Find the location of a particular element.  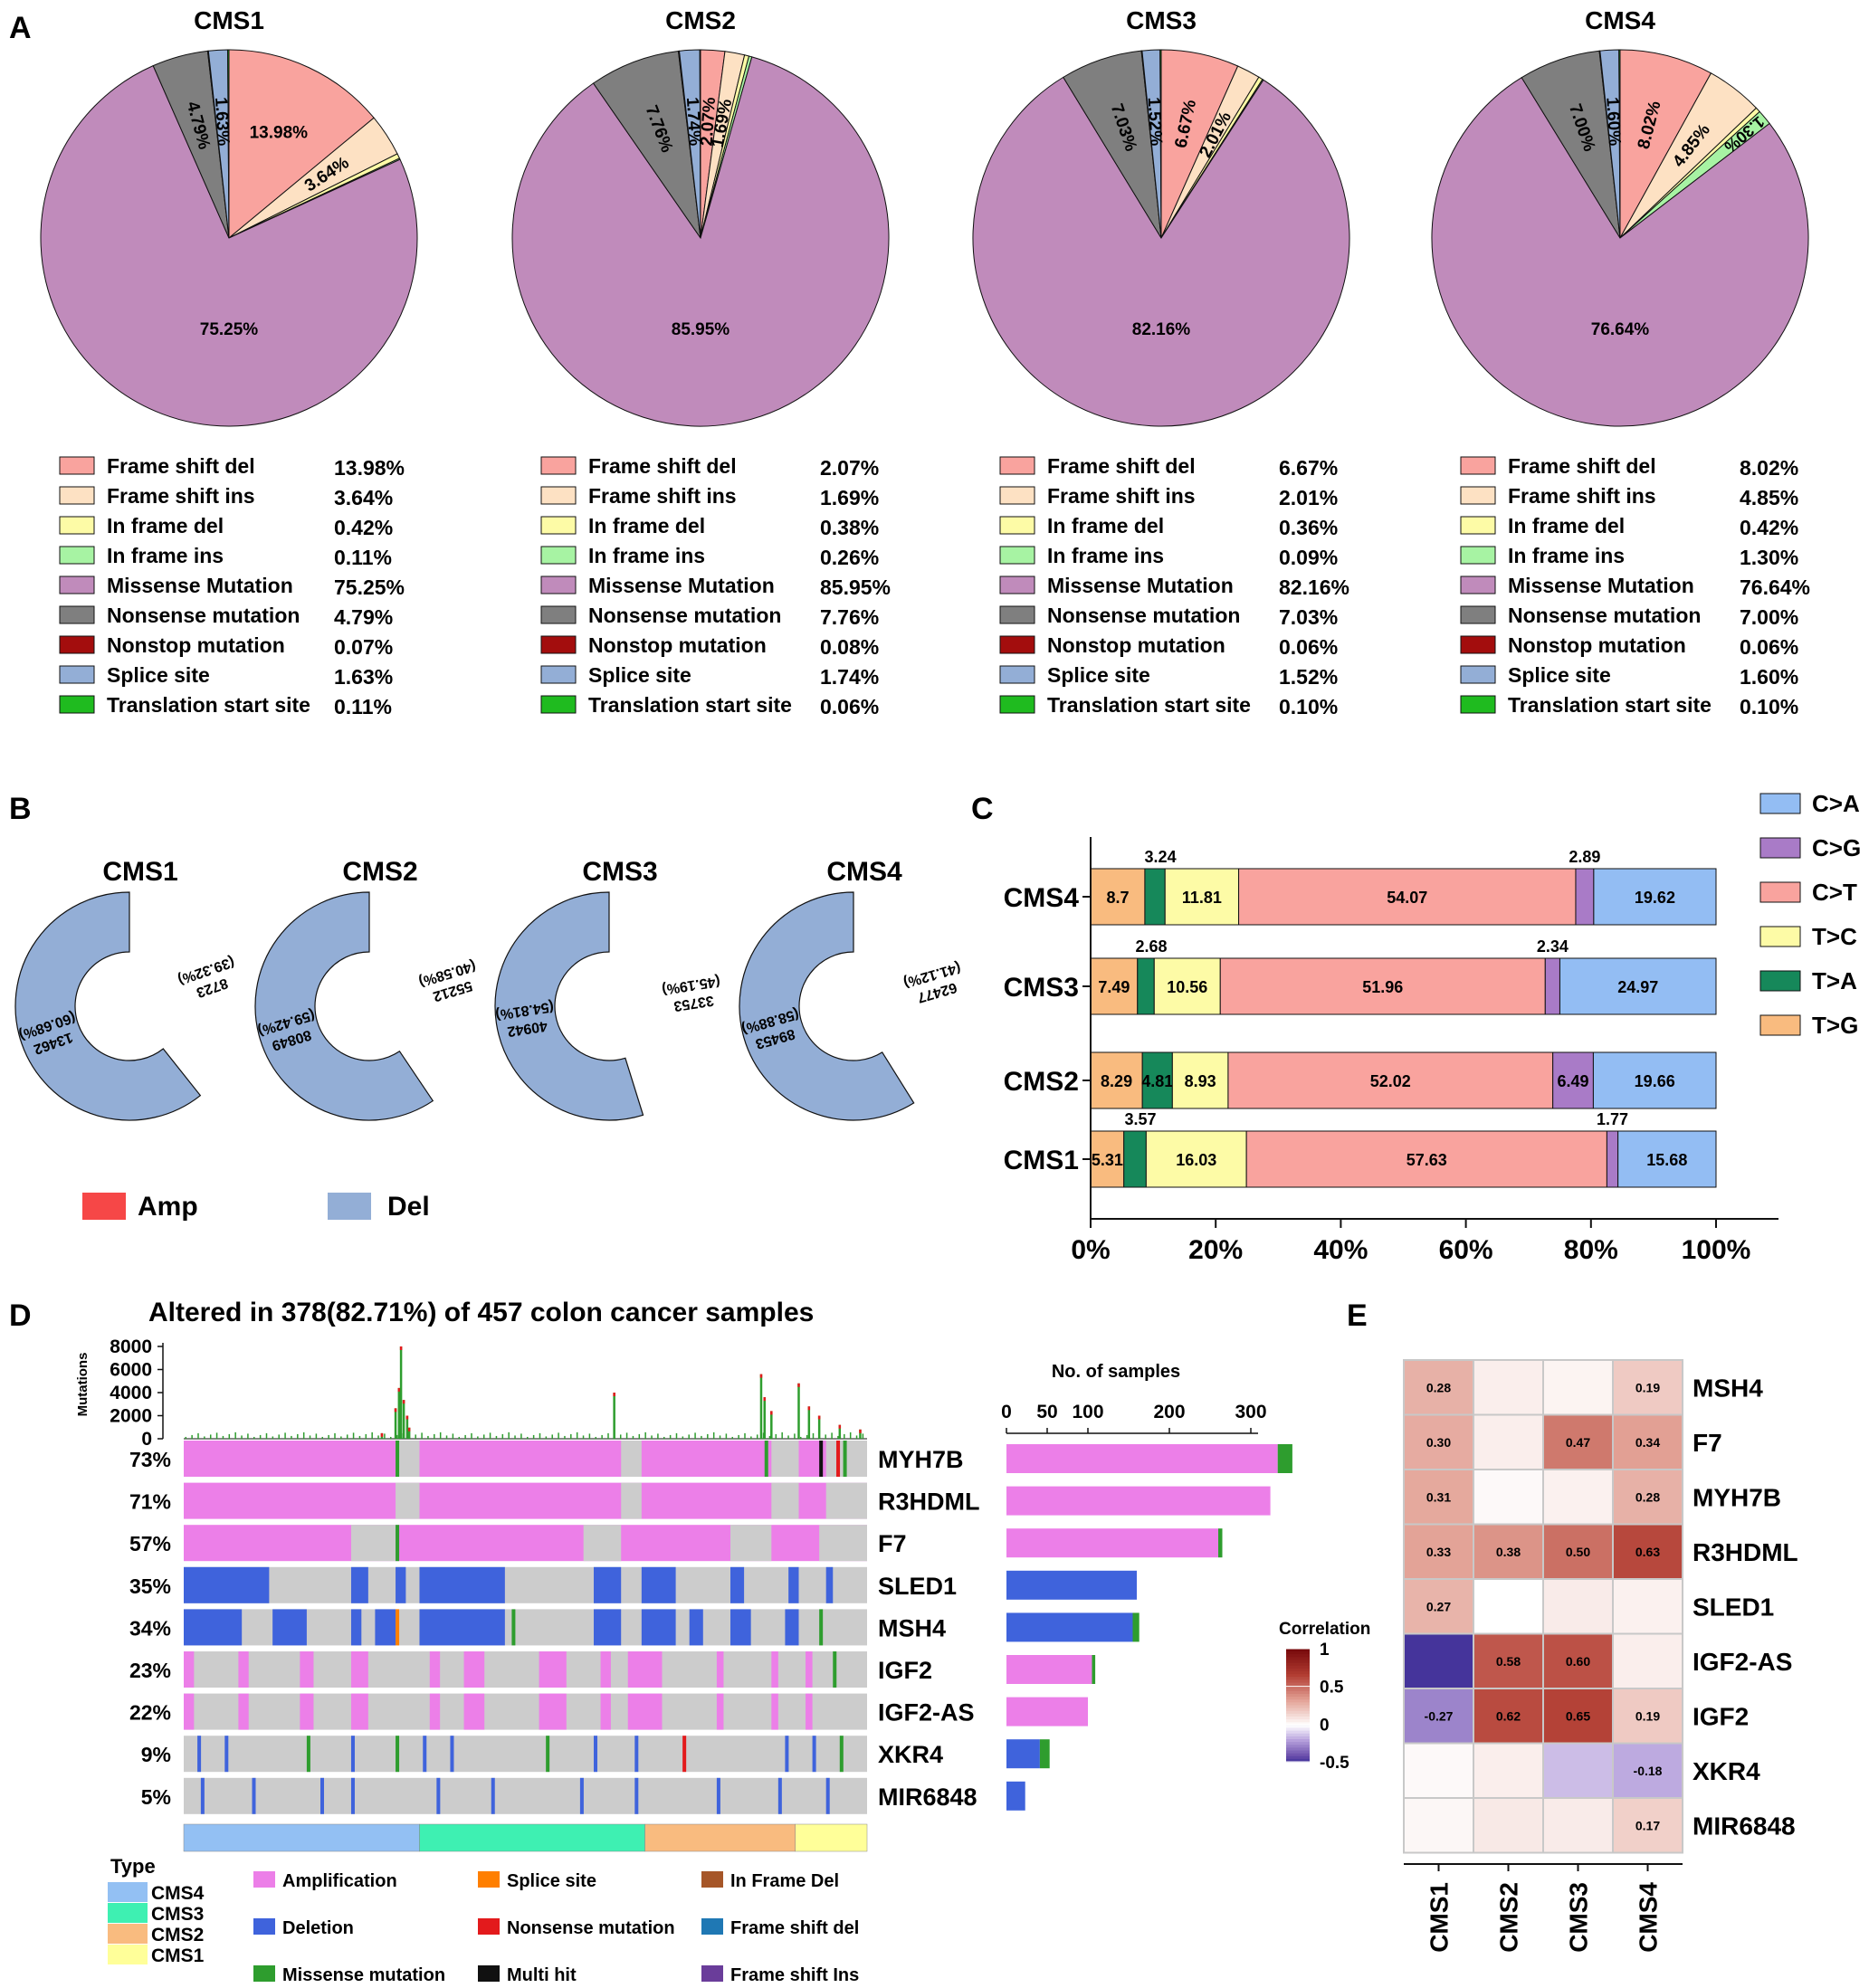

onco-percent: 71% is located at coordinates (150, 1502).